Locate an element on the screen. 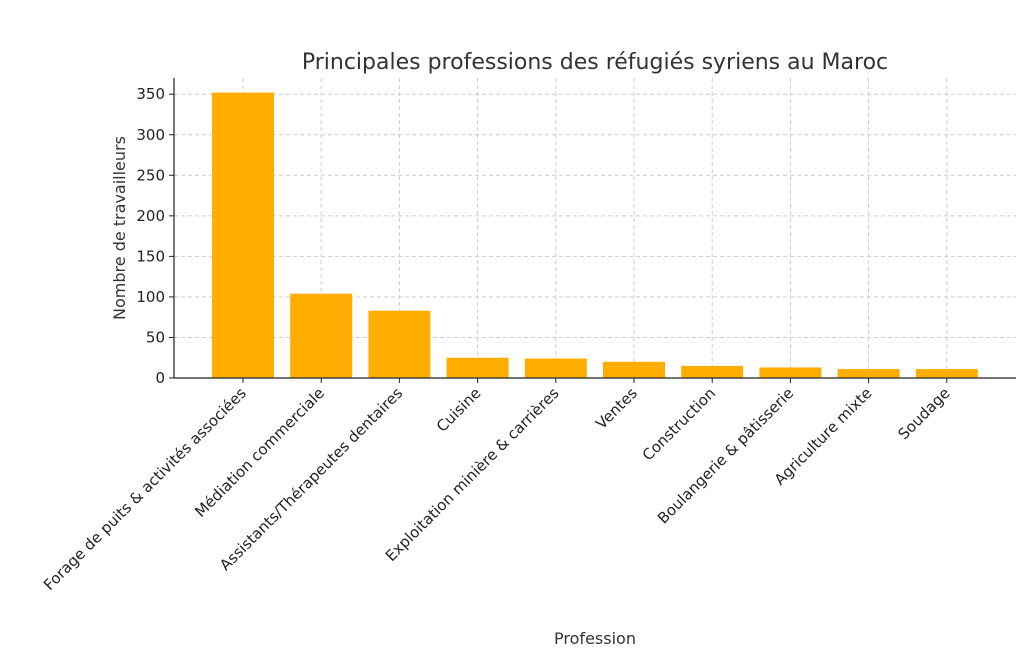 This screenshot has height=658, width=1024. x-tick-label: Ventes is located at coordinates (616, 408).